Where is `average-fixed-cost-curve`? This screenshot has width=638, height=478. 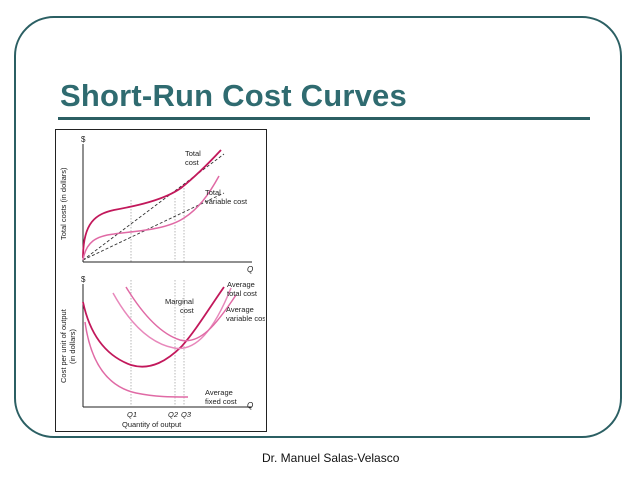
average-fixed-cost-curve is located at coordinates (136, 359).